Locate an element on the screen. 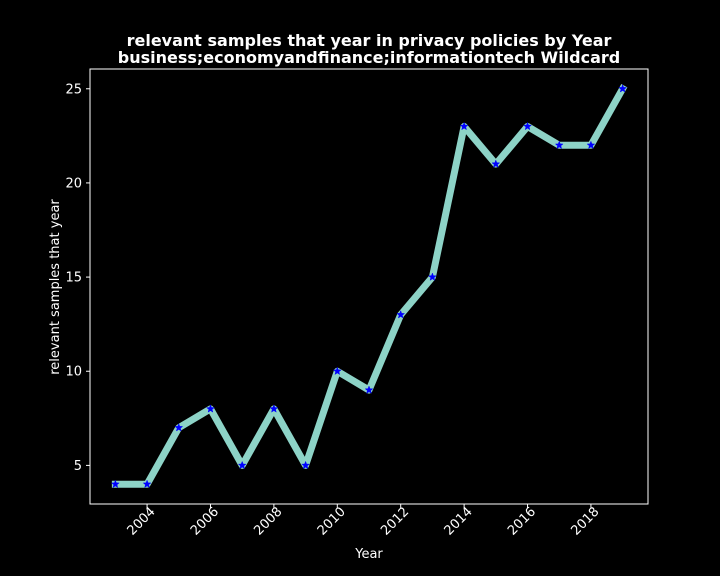  y-axis: 5 10 15 20 25 is located at coordinates (77, 278).